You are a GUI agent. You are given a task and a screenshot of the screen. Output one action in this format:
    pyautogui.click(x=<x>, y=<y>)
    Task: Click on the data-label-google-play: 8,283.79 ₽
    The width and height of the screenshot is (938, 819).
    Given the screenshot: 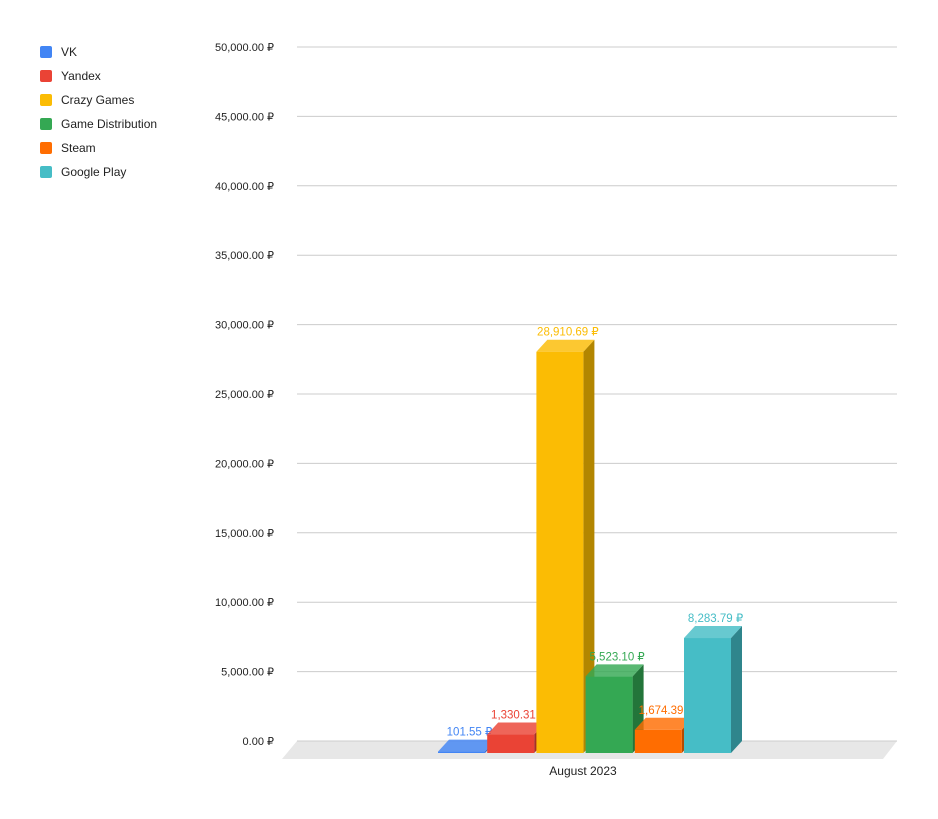 What is the action you would take?
    pyautogui.click(x=715, y=619)
    